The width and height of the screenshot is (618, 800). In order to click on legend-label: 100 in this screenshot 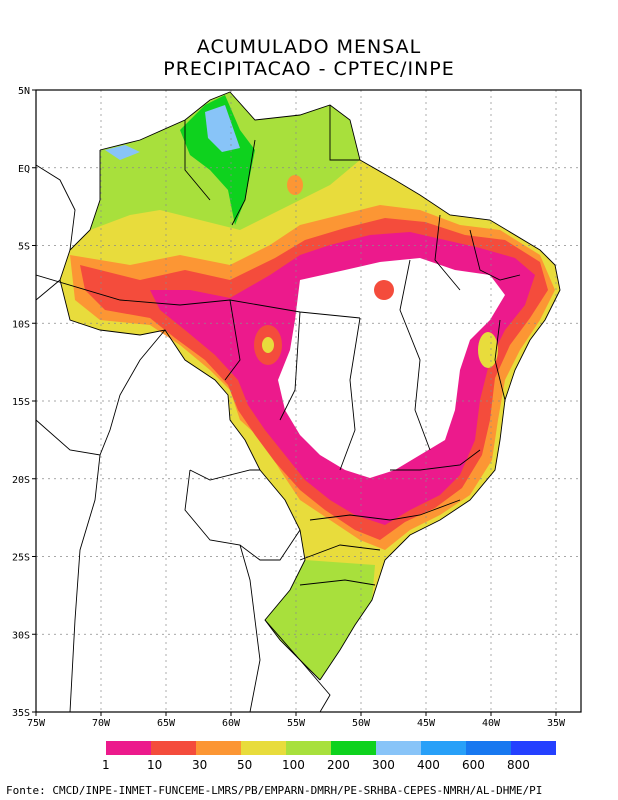, I will do `click(293, 765)`.